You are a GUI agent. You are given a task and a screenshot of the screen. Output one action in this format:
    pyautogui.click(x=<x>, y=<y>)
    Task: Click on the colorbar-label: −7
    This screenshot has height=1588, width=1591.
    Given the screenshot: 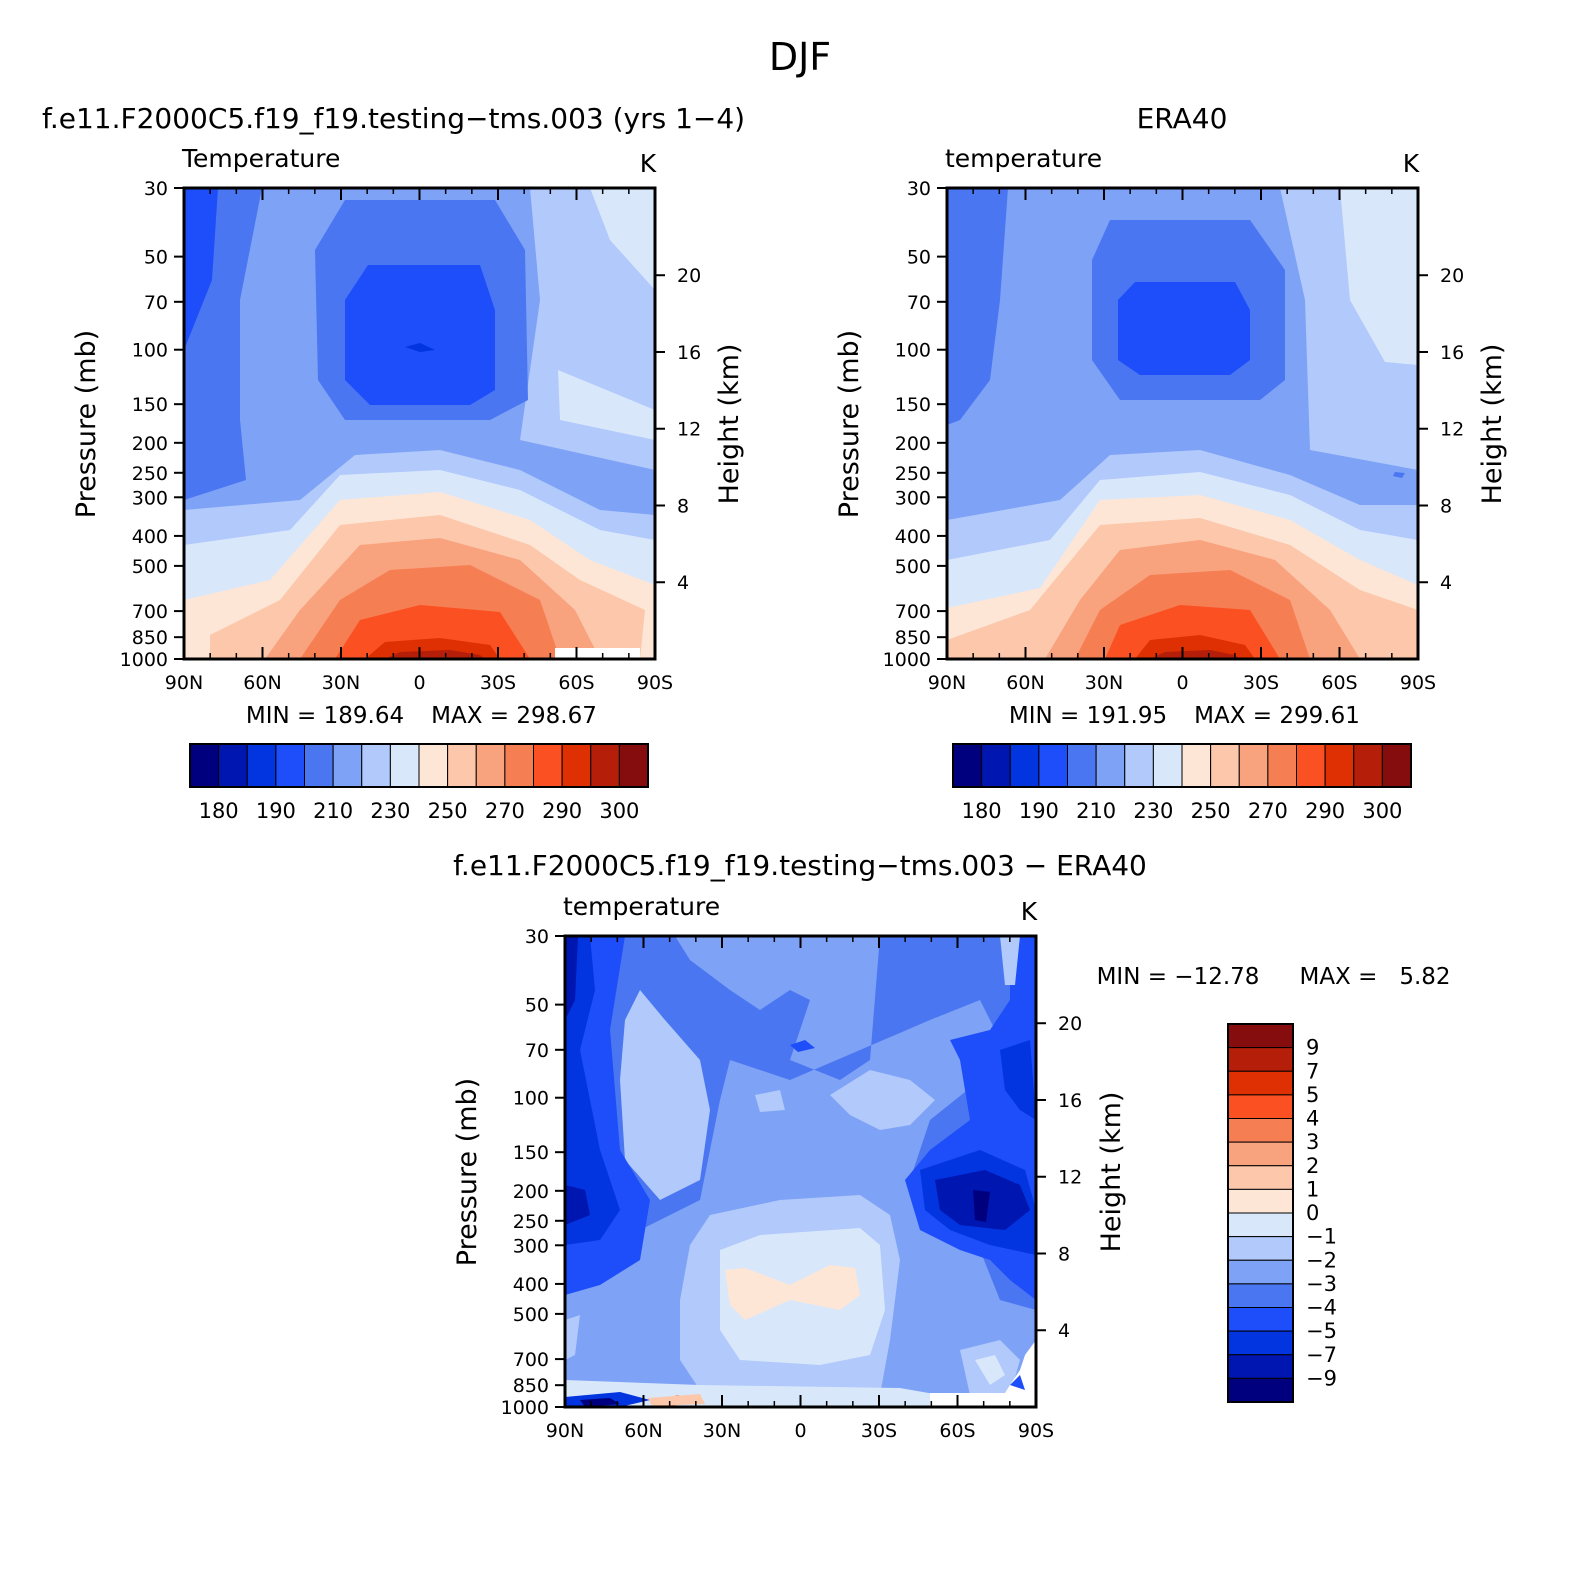 What is the action you would take?
    pyautogui.click(x=1321, y=1355)
    